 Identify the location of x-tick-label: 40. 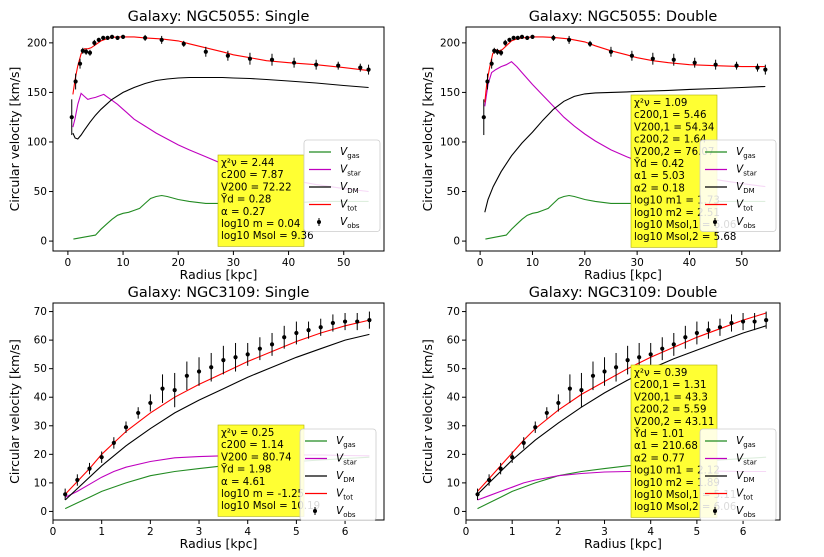
(689, 263).